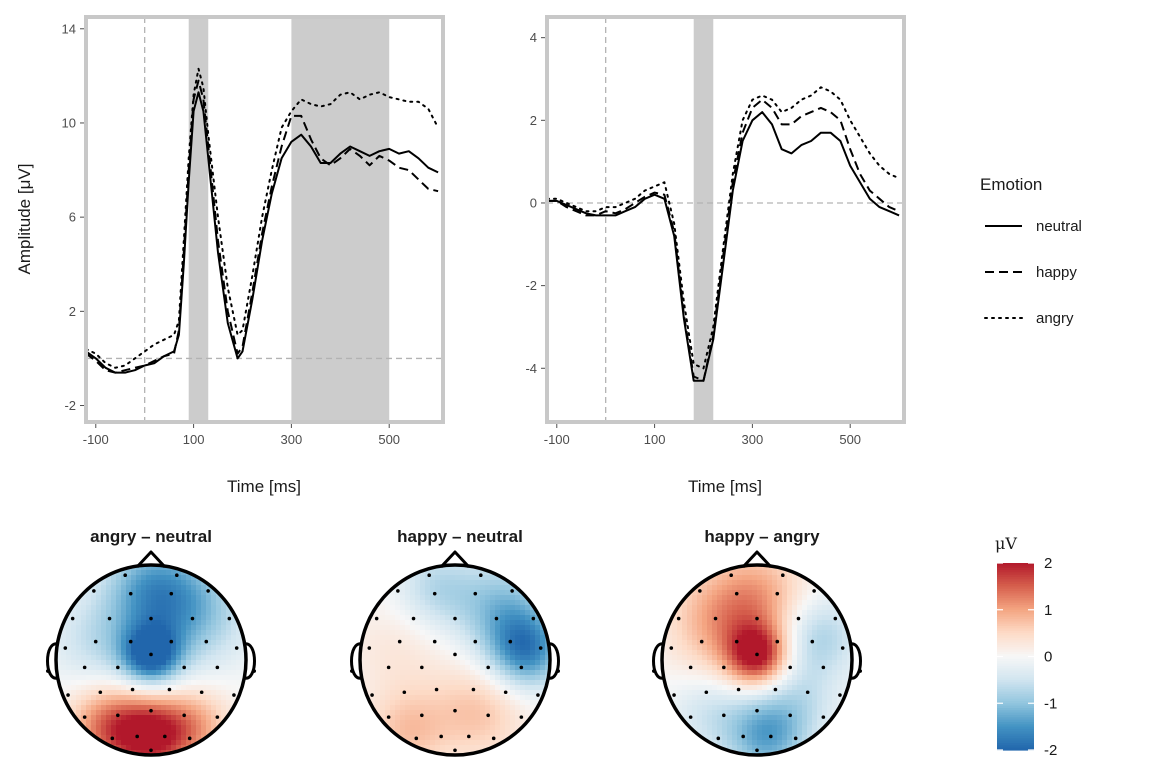  What do you see at coordinates (262, 226) in the screenshot?
I see `series-happy` at bounding box center [262, 226].